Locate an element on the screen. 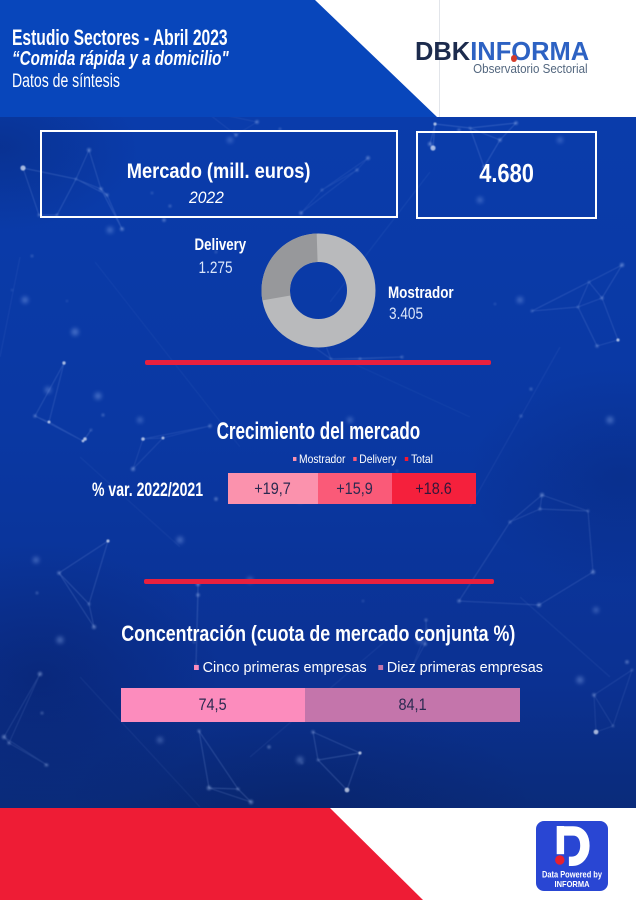 Image resolution: width=636 pixels, height=900 pixels. svg-text: Data Powered by is located at coordinates (572, 875).